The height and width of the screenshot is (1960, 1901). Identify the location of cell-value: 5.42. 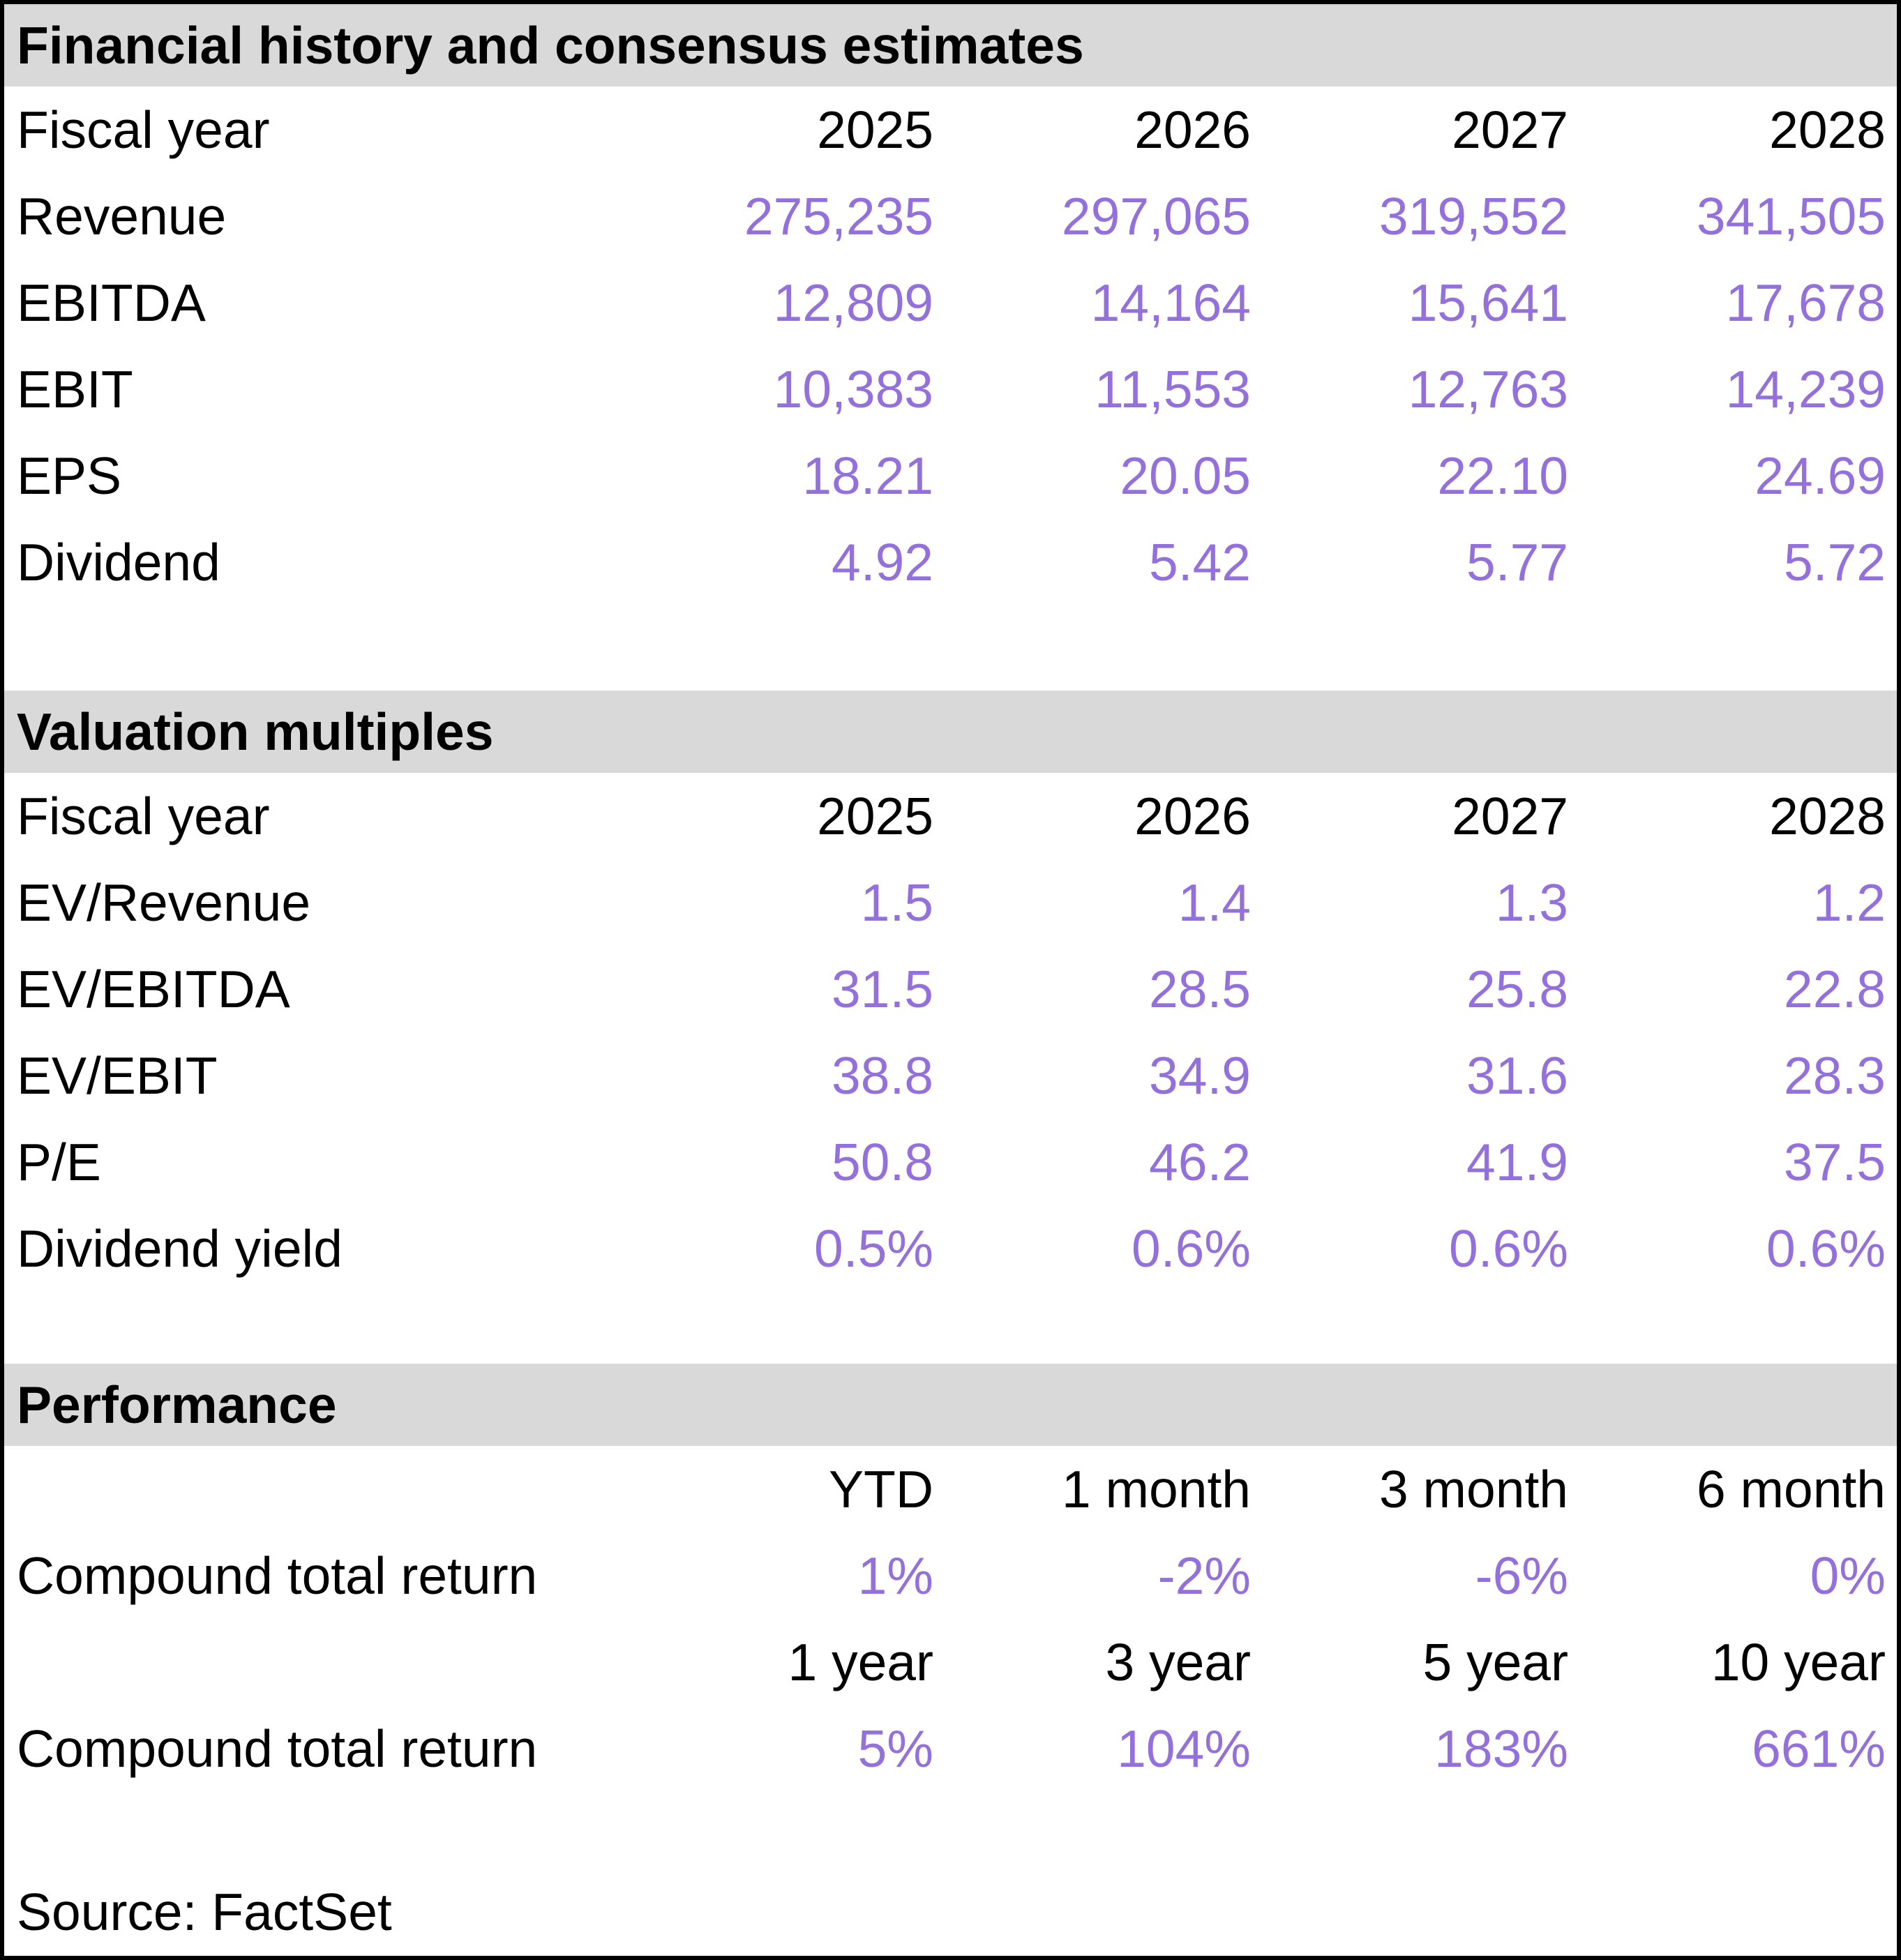
(1200, 562).